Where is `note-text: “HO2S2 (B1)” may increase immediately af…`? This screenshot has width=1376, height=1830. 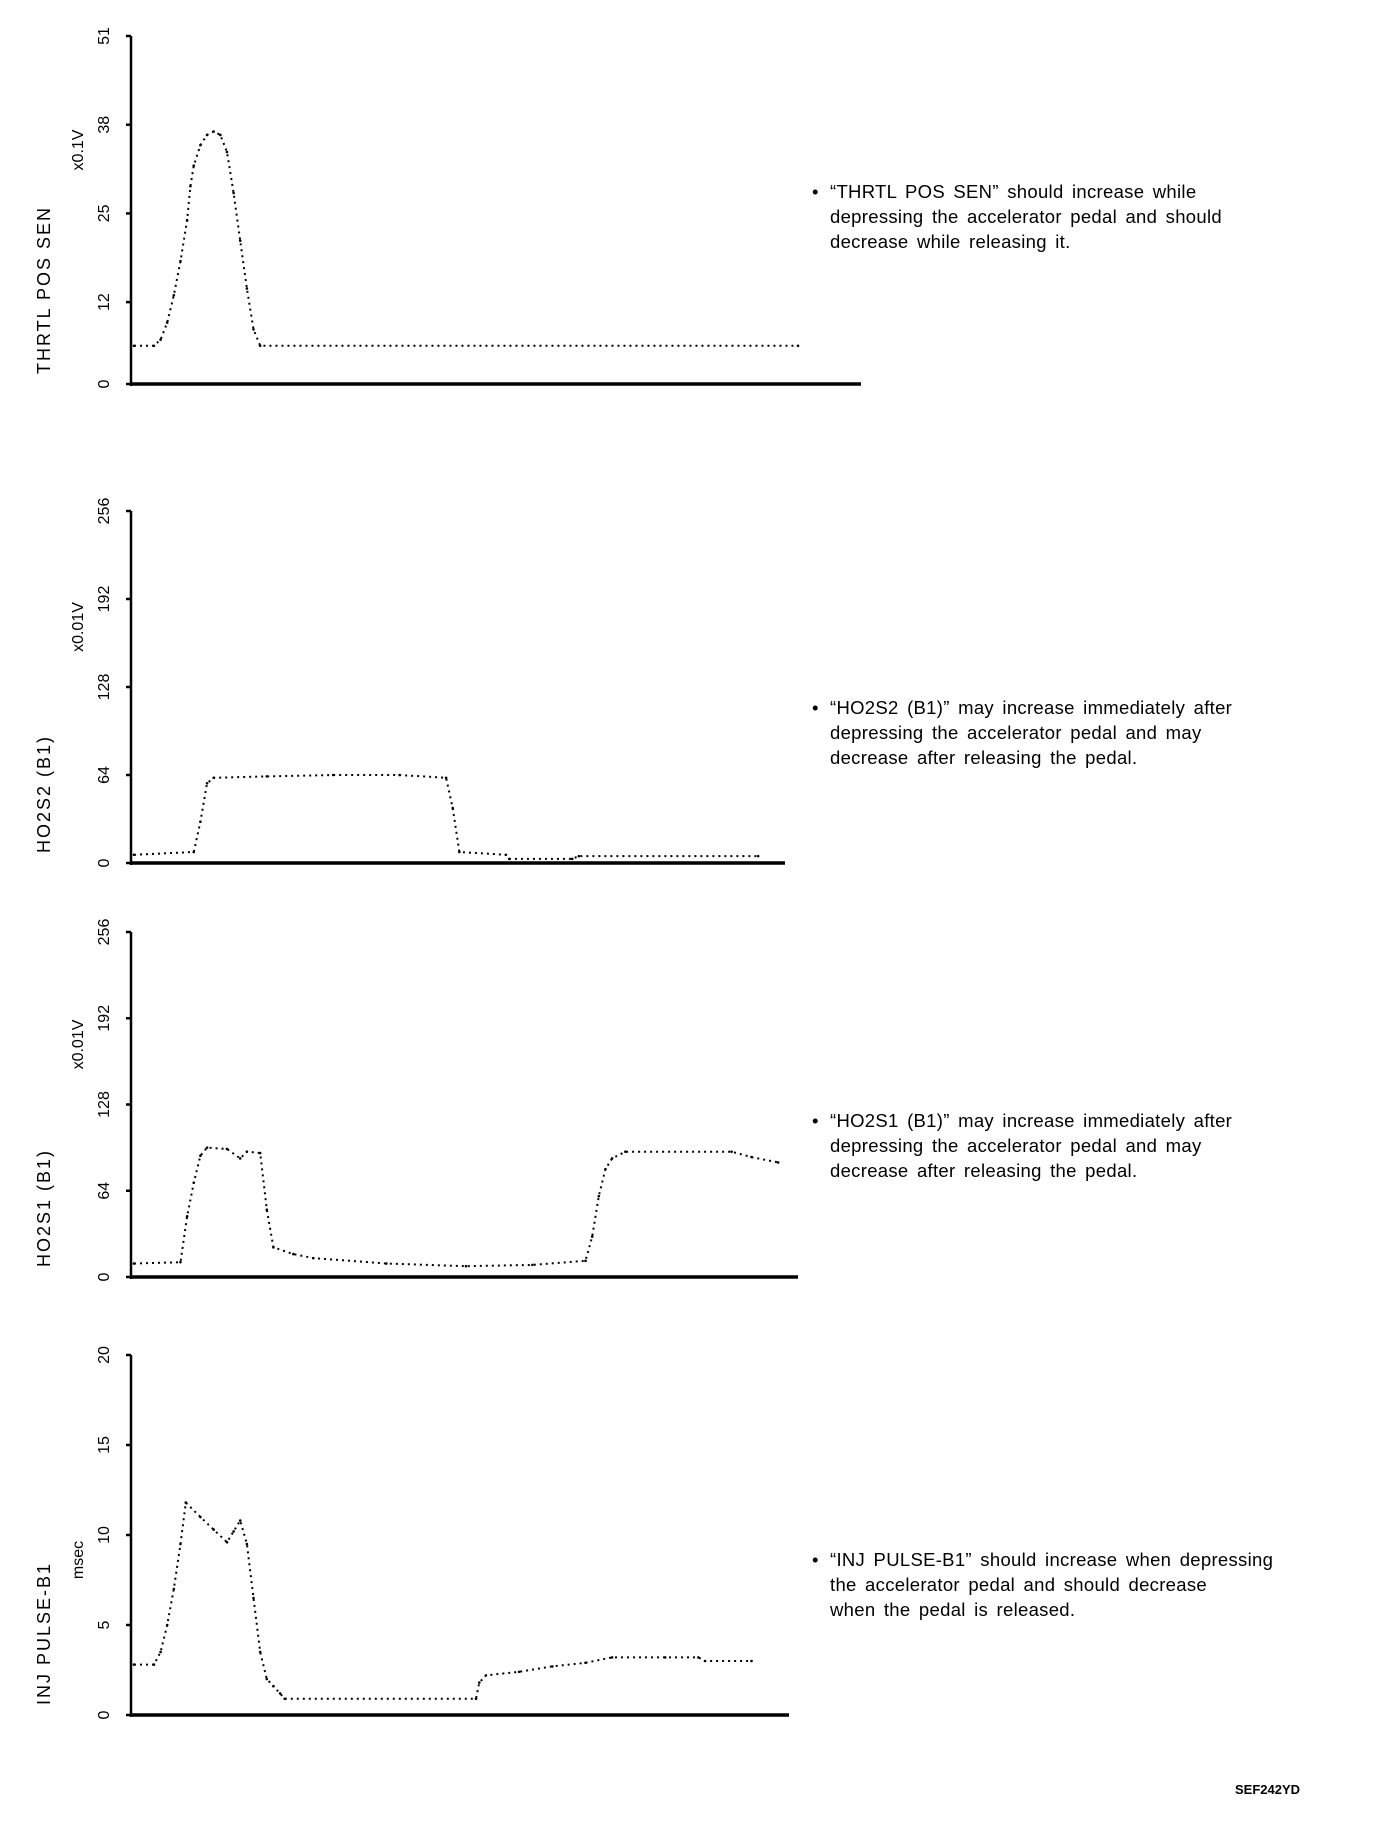 note-text: “HO2S2 (B1)” may increase immediately af… is located at coordinates (1031, 732).